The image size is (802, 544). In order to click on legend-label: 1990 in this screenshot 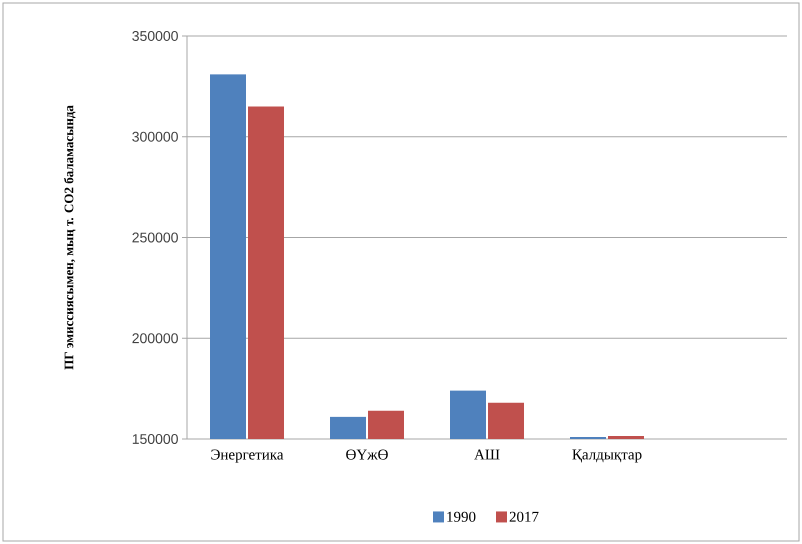, I will do `click(461, 517)`.